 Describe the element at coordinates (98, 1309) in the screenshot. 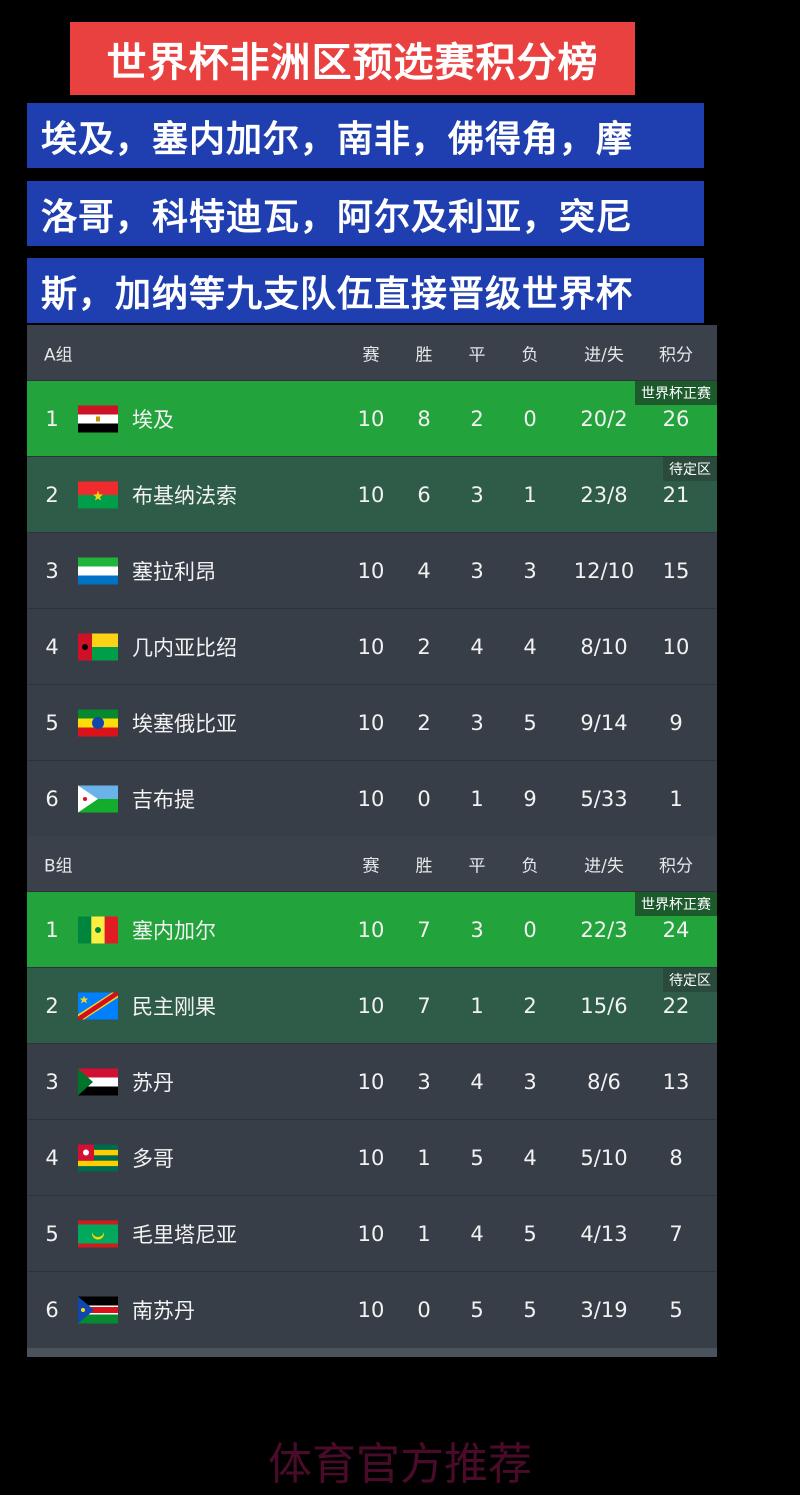

I see `south-sudan-flag-icon` at that location.